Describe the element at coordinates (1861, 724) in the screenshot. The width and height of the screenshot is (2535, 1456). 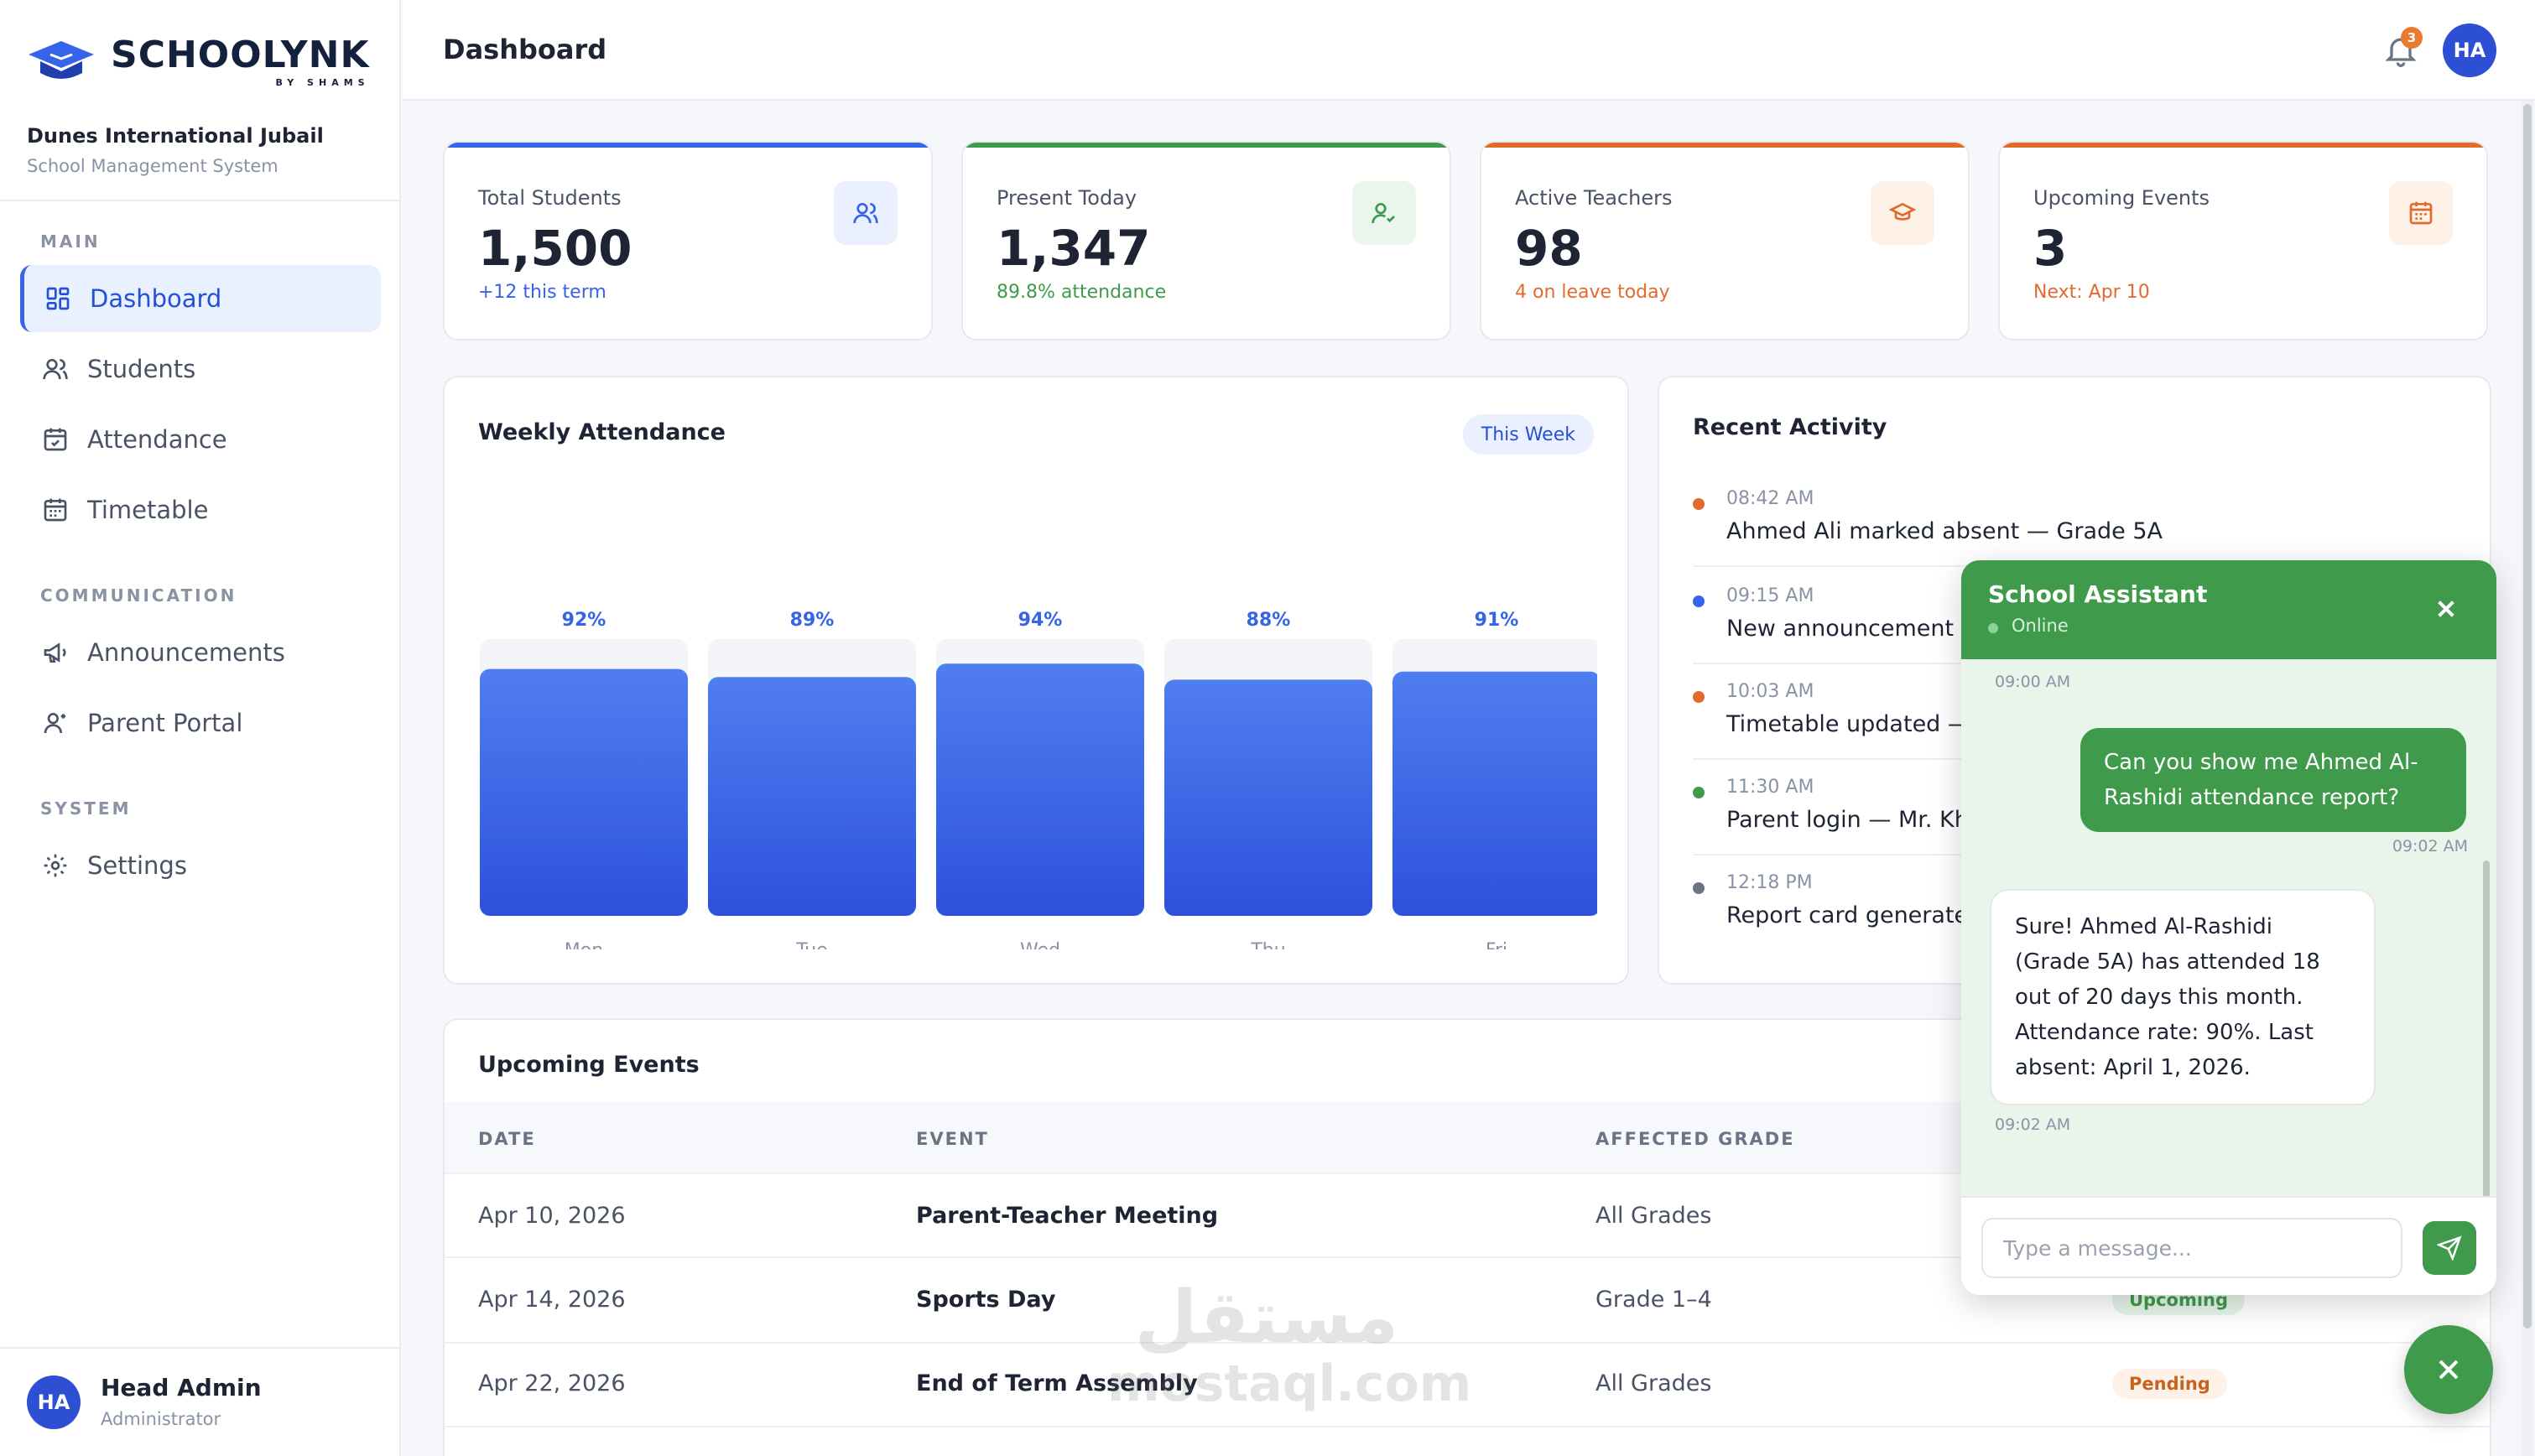
I see `activity-text: Timetable updated — G` at that location.